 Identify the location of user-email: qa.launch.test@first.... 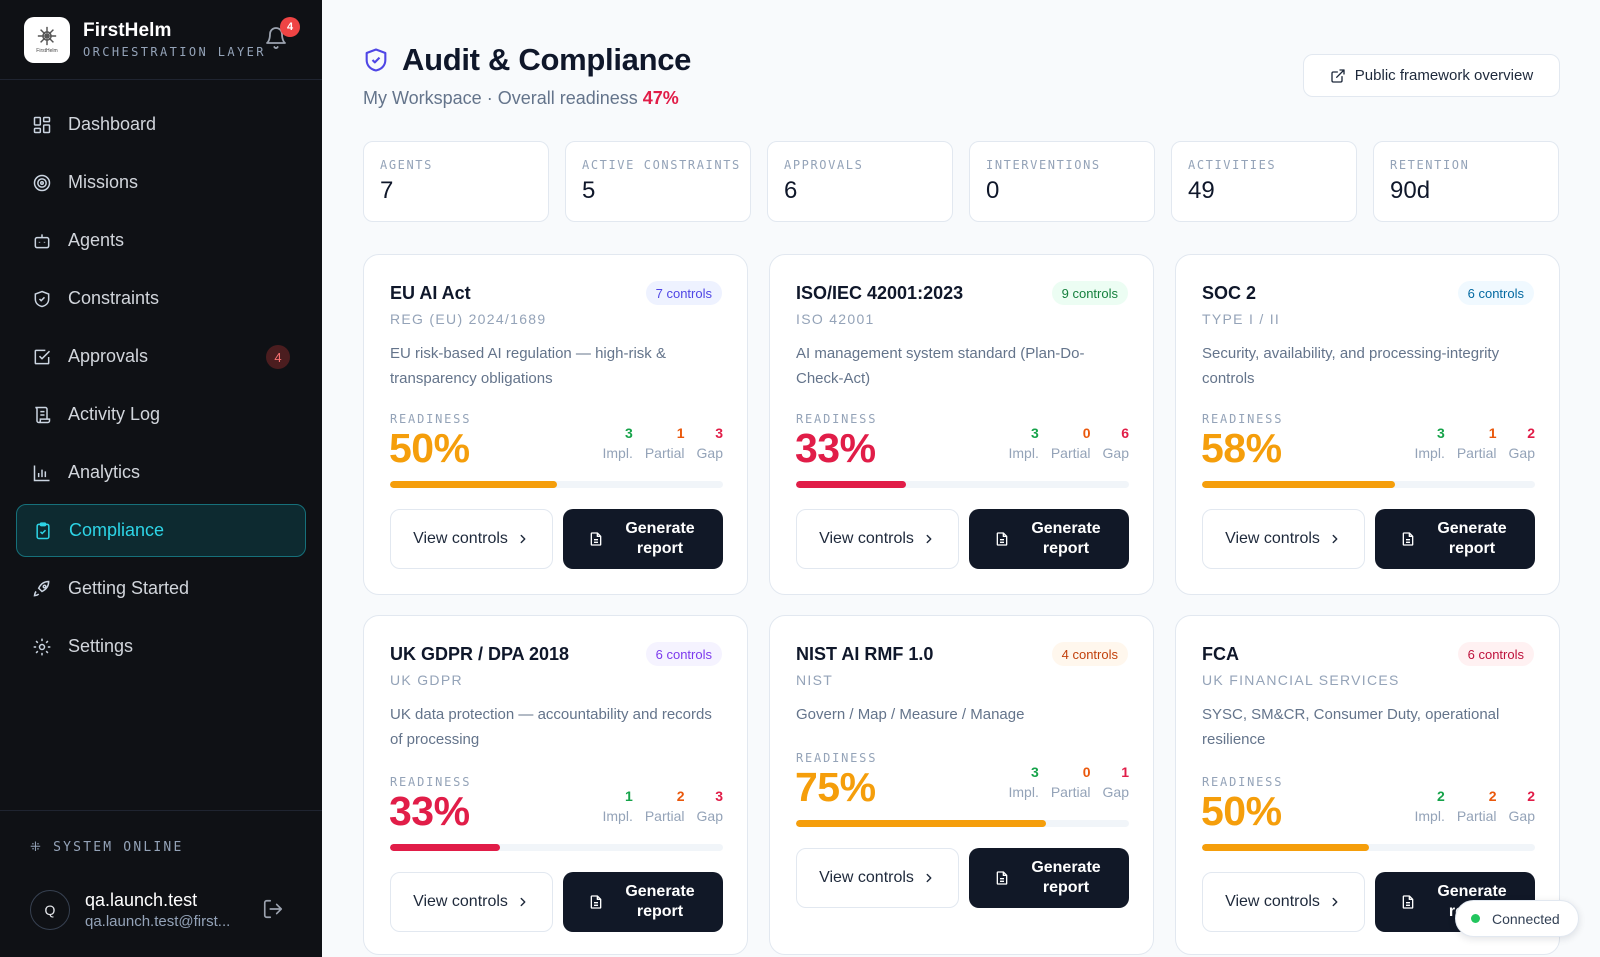
(158, 921).